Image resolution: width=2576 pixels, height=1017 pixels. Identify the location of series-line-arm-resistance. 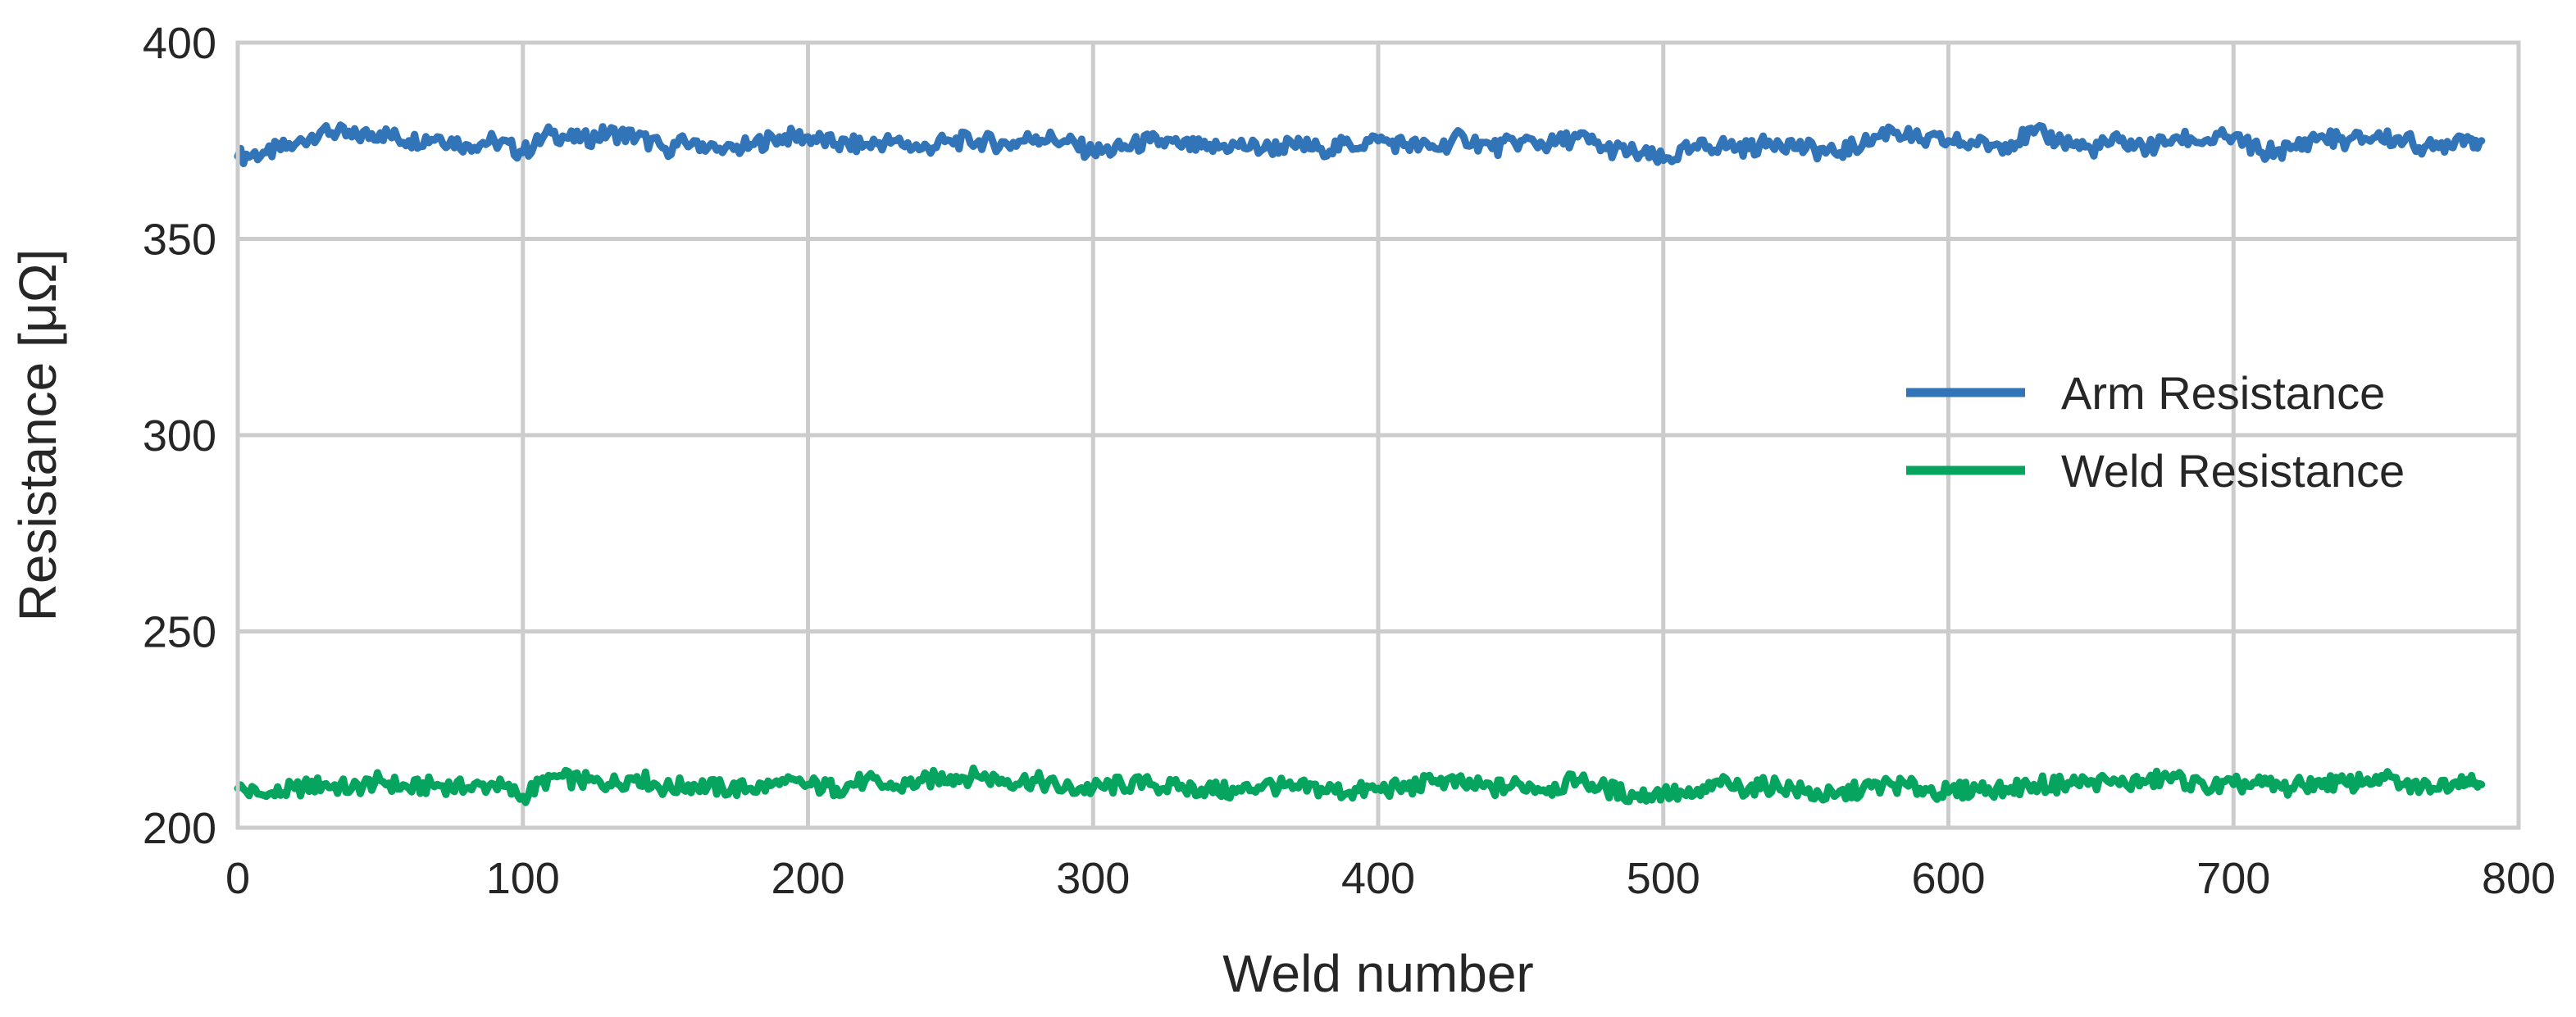
(1360, 144).